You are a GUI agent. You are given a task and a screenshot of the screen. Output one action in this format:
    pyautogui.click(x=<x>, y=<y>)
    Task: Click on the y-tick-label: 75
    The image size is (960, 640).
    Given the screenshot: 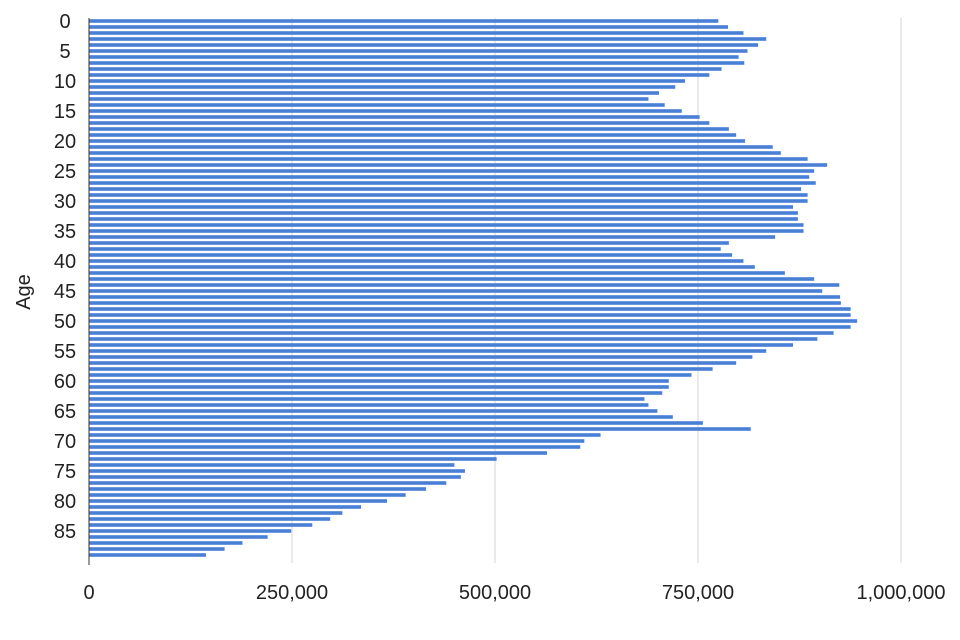 What is the action you would take?
    pyautogui.click(x=65, y=472)
    